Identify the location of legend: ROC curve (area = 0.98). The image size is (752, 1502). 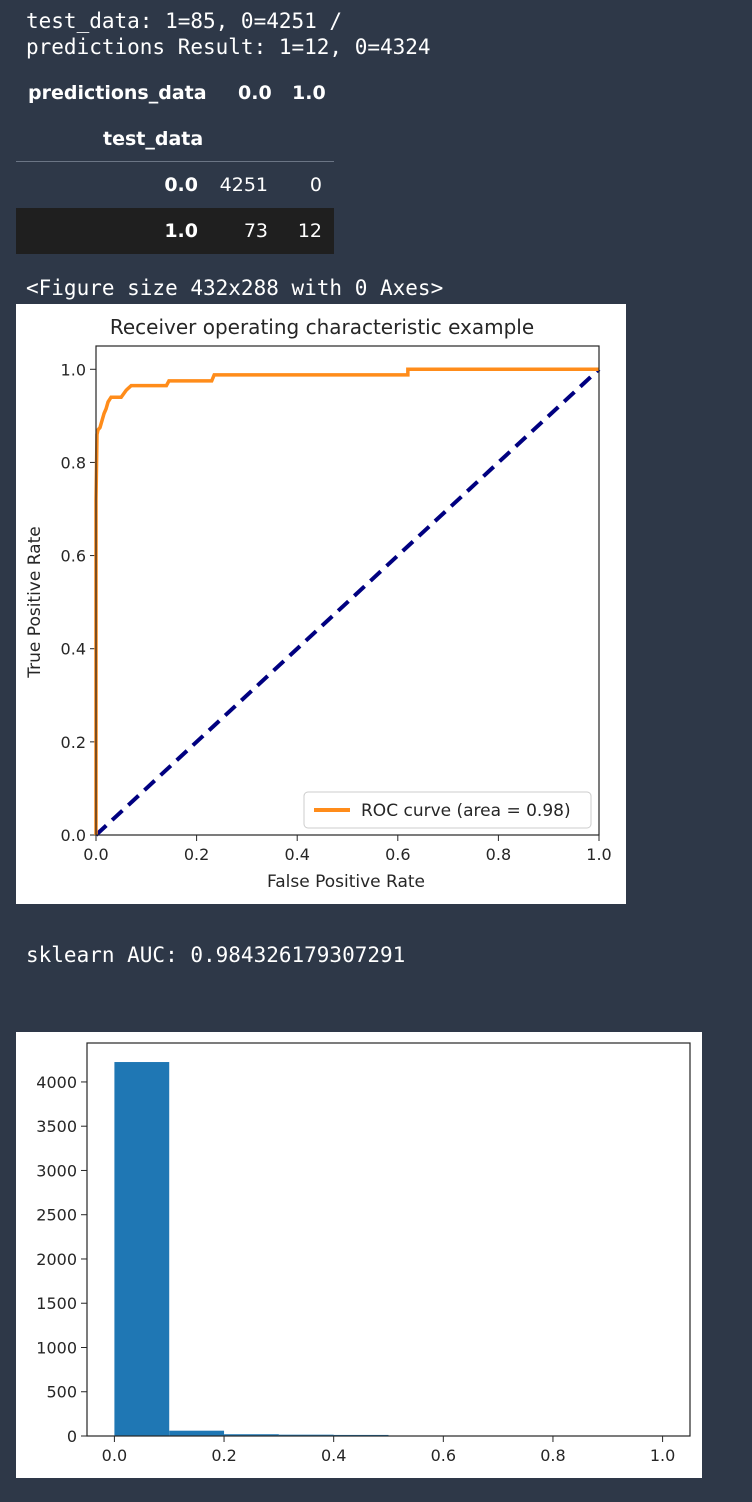
(447, 810).